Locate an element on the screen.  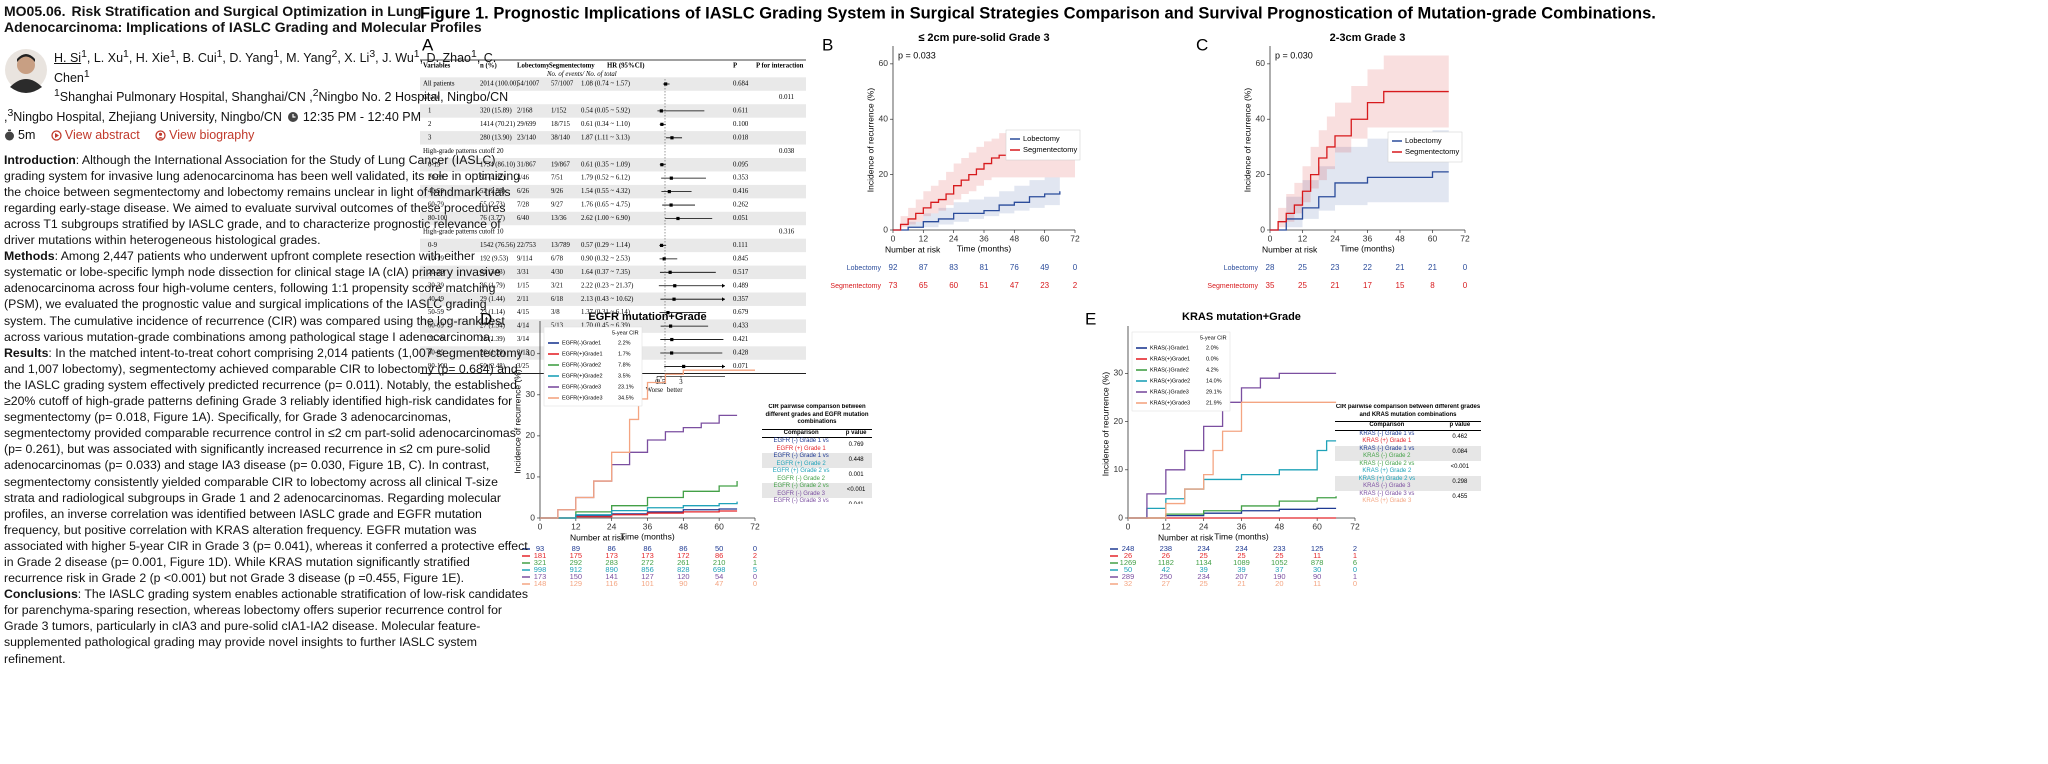
row-lobectomy: 3/31 is located at coordinates (523, 272).